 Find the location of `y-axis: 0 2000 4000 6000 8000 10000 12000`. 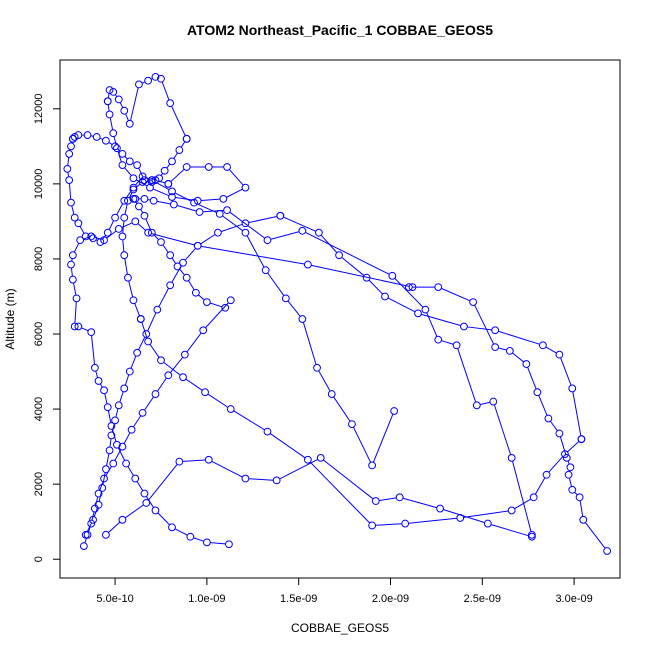

y-axis: 0 2000 4000 6000 8000 10000 12000 is located at coordinates (47, 328).